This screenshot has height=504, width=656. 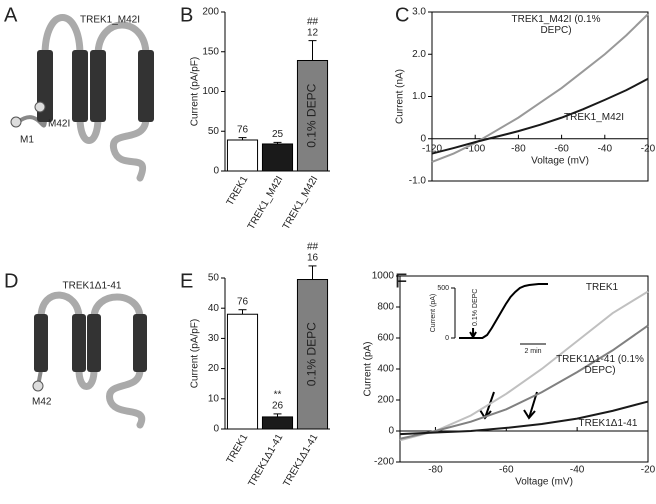 What do you see at coordinates (385, 338) in the screenshot?
I see `y-tick-label: 600` at bounding box center [385, 338].